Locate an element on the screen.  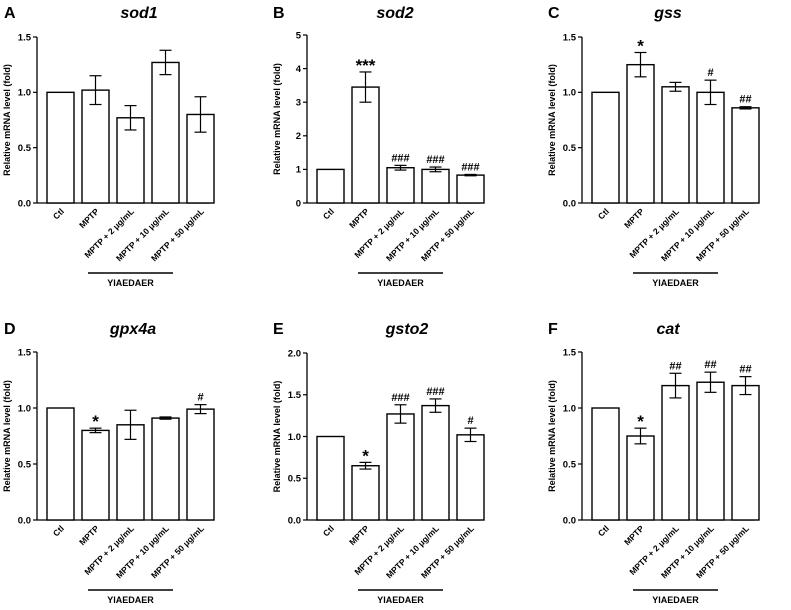
chart-title: sod2 is located at coordinates (394, 13).